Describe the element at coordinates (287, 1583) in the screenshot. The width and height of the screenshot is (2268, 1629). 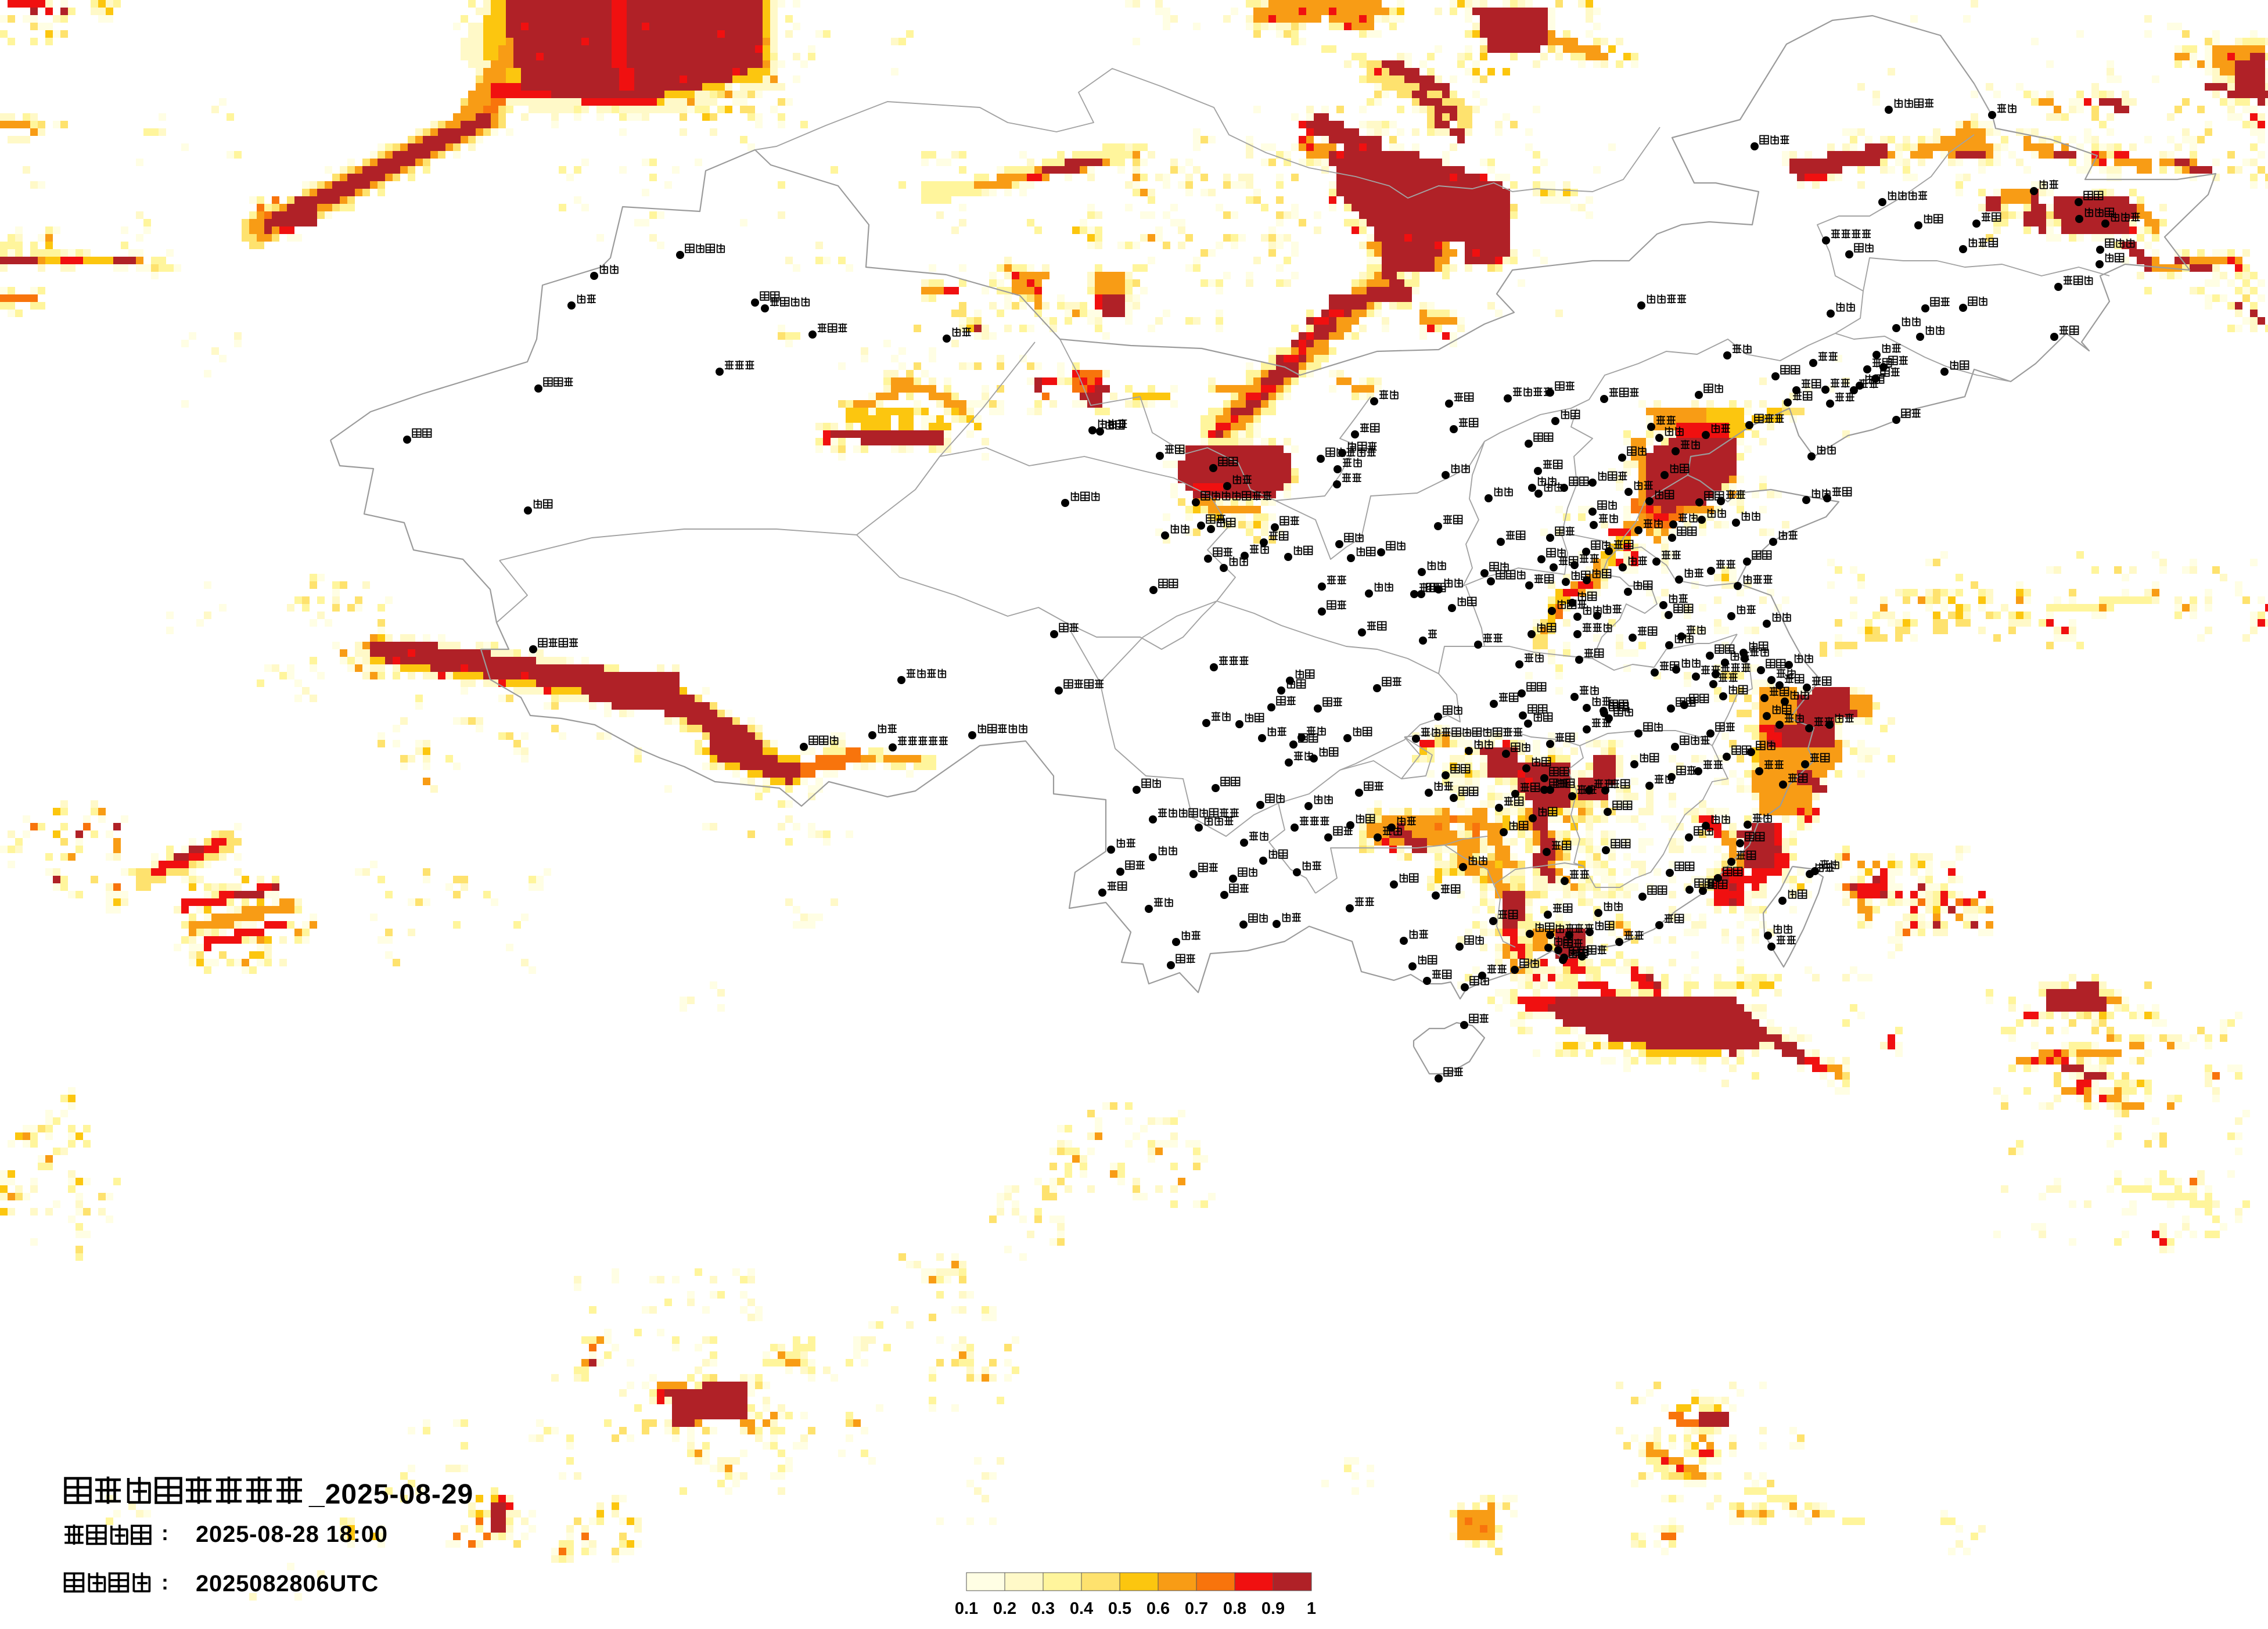
I see `svg-text: 2025082806UTC` at that location.